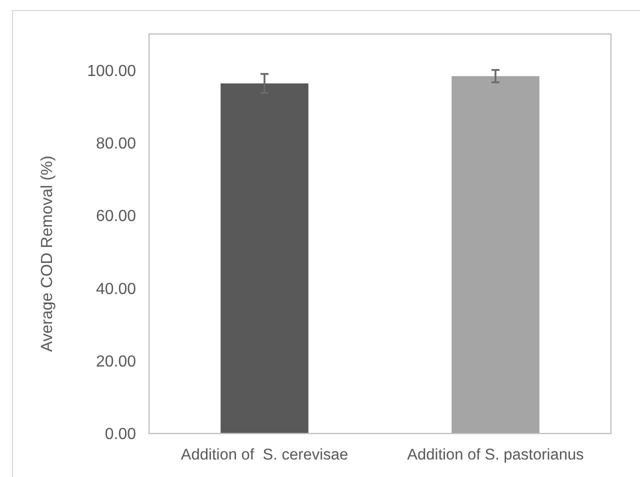  I want to click on y-tick-label: 40.00, so click(116, 289).